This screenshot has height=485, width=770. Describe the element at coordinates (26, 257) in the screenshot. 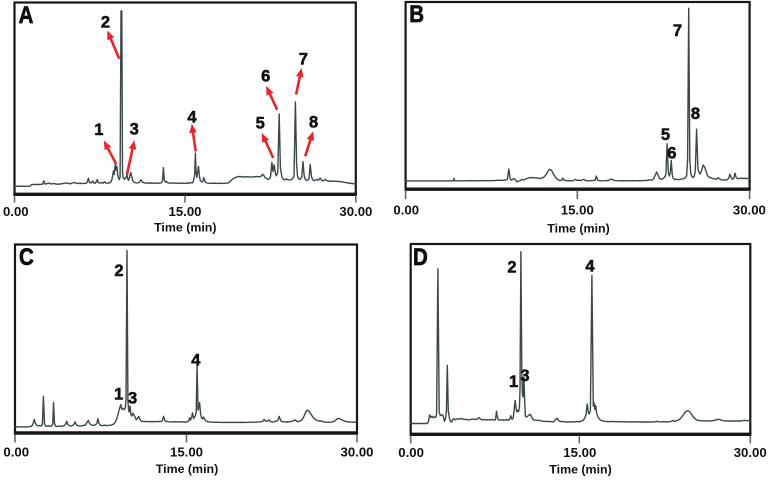

I see `svg-text: C` at that location.